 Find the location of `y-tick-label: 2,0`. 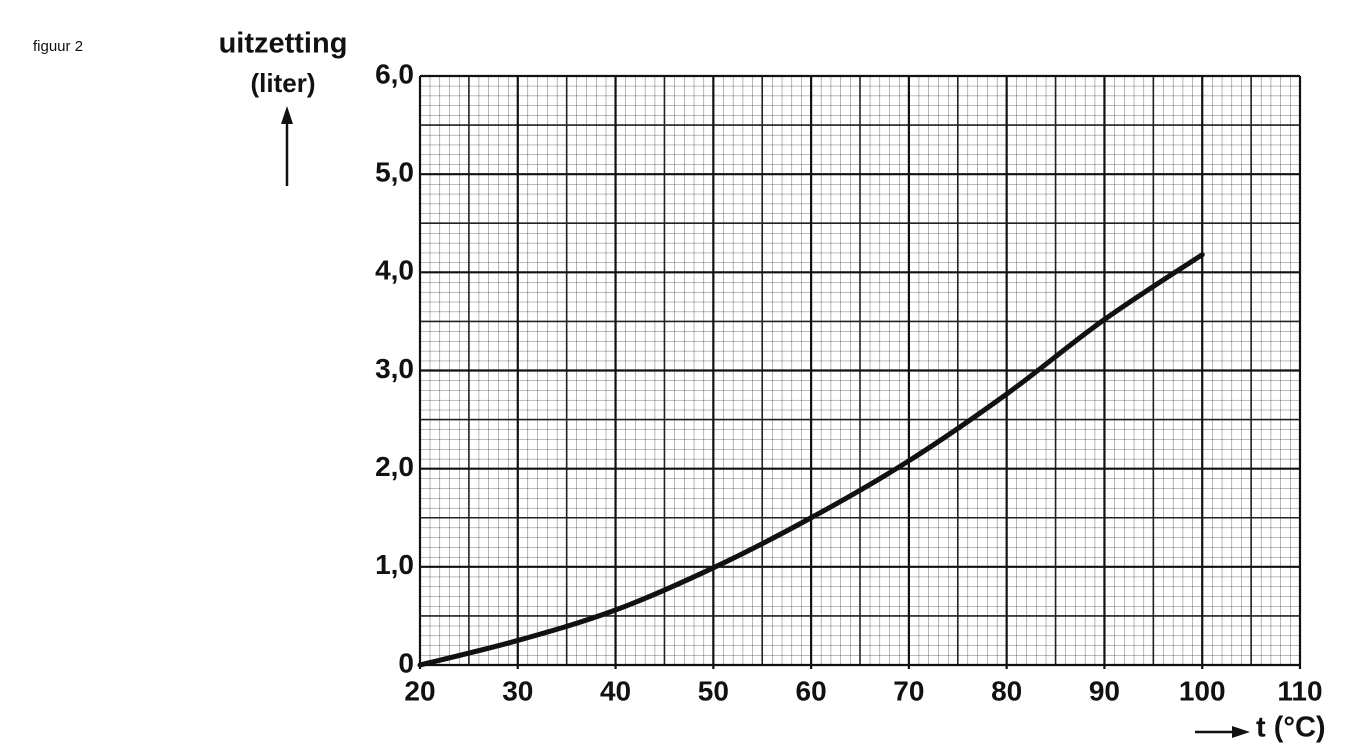

y-tick-label: 2,0 is located at coordinates (394, 466).